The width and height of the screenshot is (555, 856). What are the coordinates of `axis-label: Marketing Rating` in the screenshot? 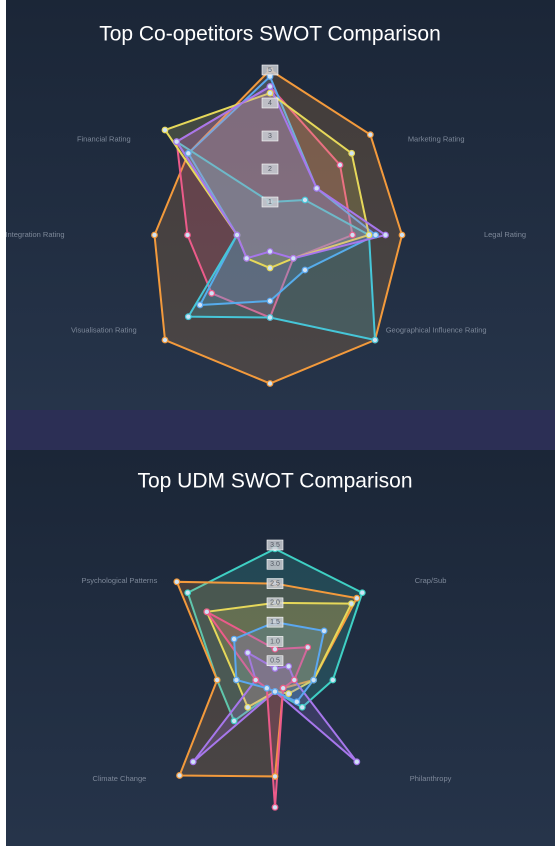 It's located at (436, 139).